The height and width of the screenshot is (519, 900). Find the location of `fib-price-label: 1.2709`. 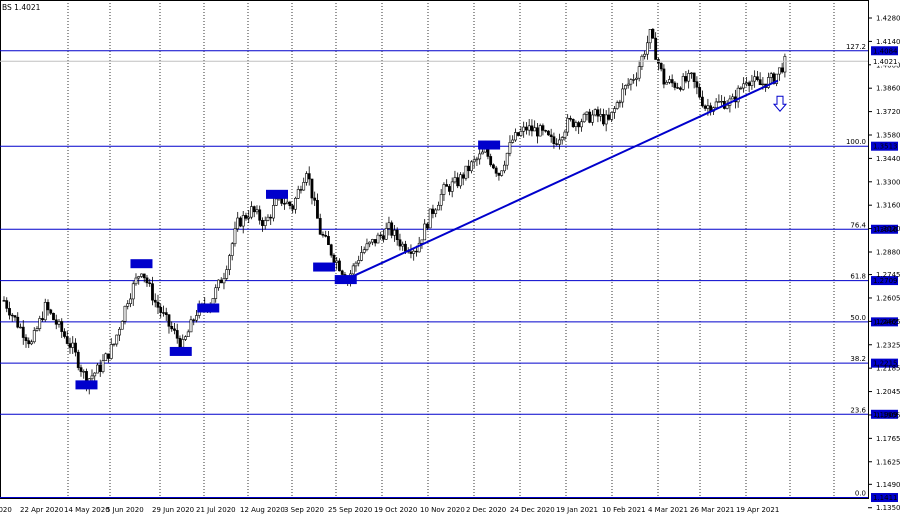

fib-price-label: 1.2709 is located at coordinates (885, 281).